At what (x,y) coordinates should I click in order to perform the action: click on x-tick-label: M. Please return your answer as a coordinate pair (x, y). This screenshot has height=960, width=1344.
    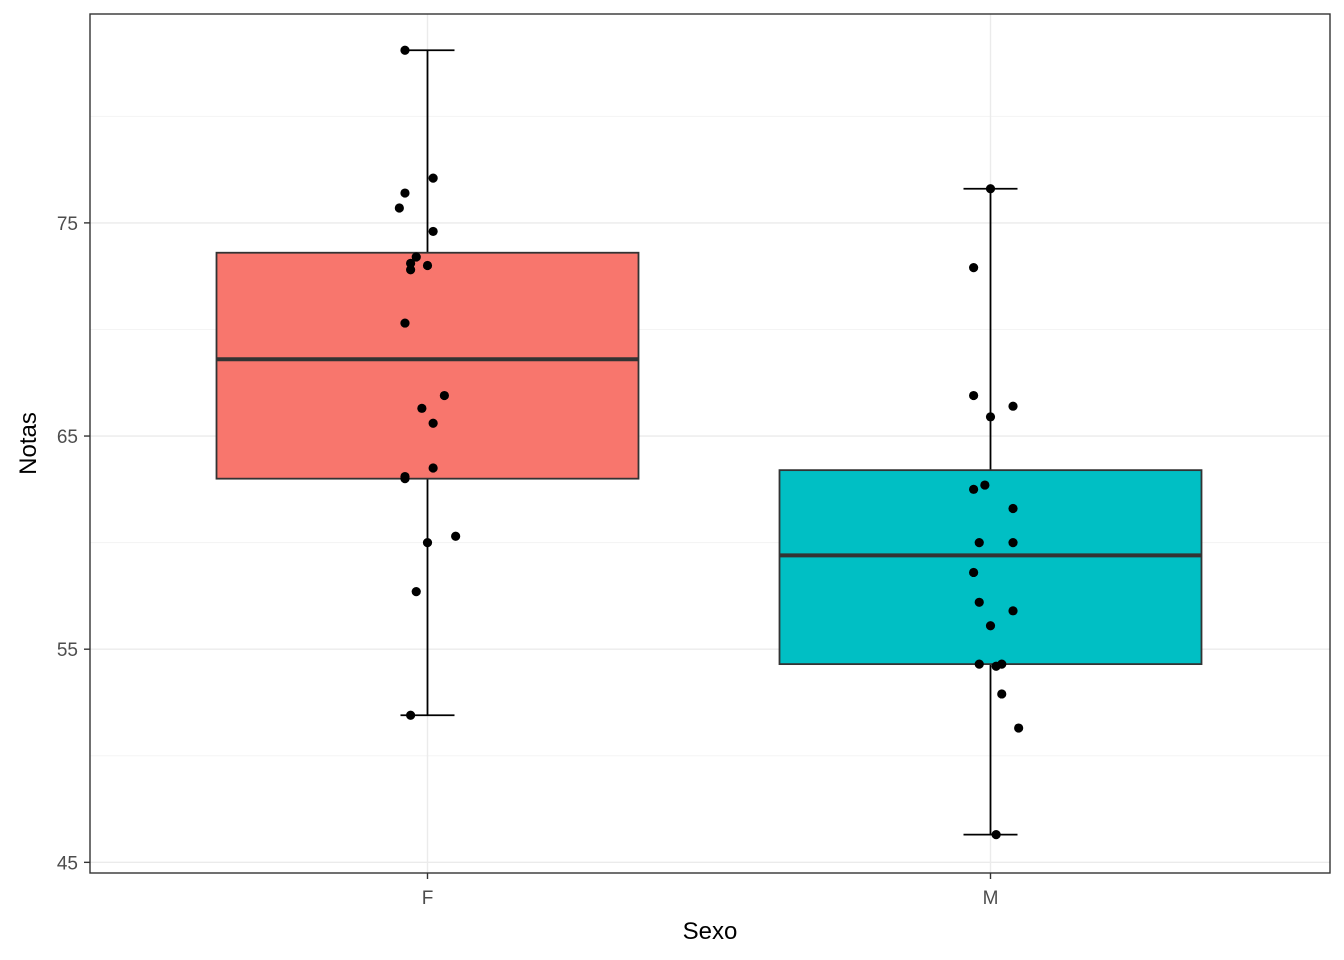
    Looking at the image, I should click on (991, 898).